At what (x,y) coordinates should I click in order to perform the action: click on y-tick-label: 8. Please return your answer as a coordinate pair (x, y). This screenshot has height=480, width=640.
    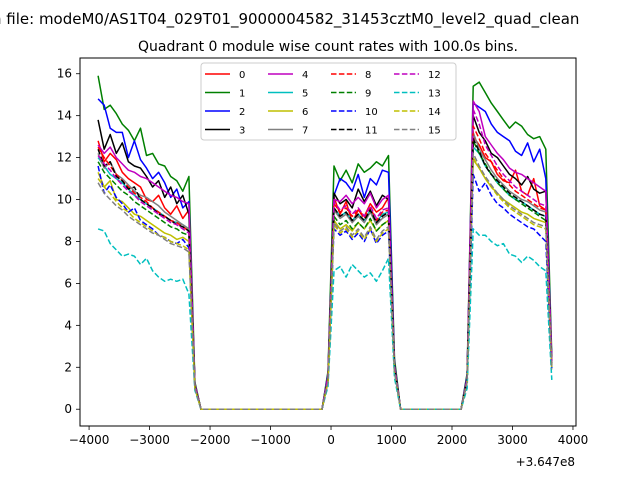
    Looking at the image, I should click on (68, 241).